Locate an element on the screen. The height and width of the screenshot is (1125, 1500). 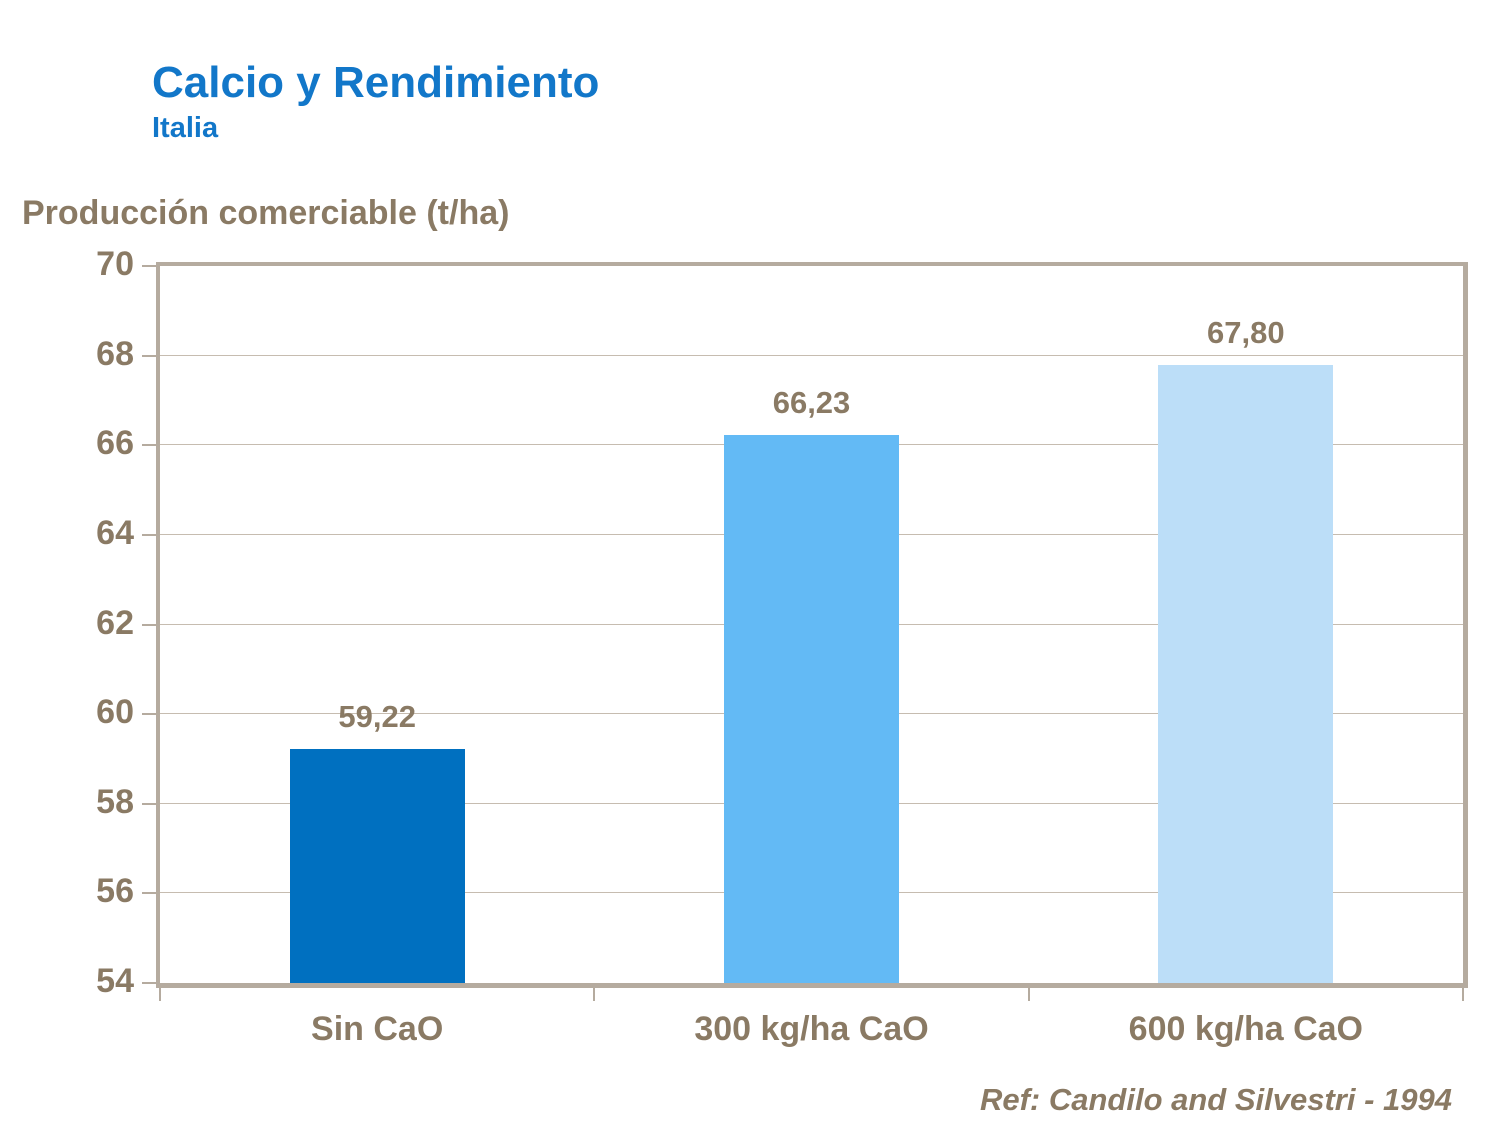
y-tick-label: 68 is located at coordinates (115, 353).